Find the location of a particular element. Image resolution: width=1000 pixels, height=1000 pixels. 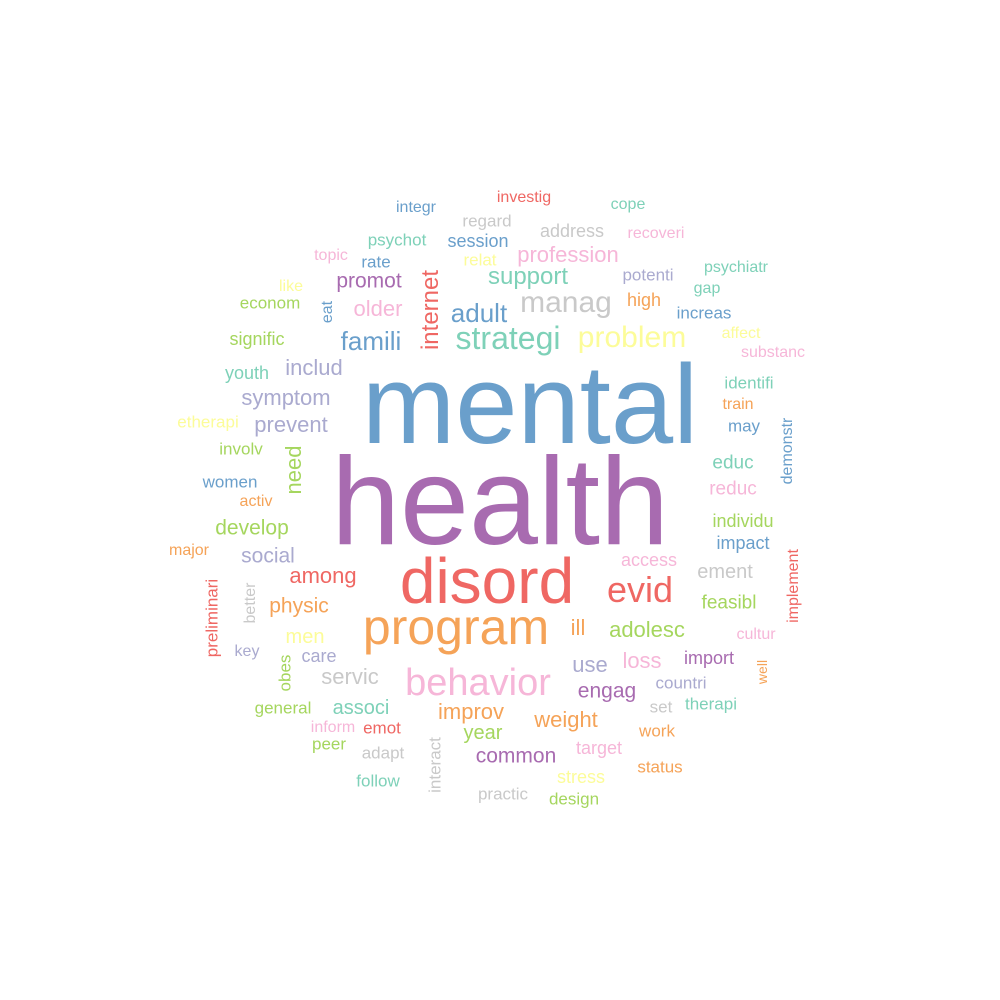

word-follow: follow is located at coordinates (378, 781).